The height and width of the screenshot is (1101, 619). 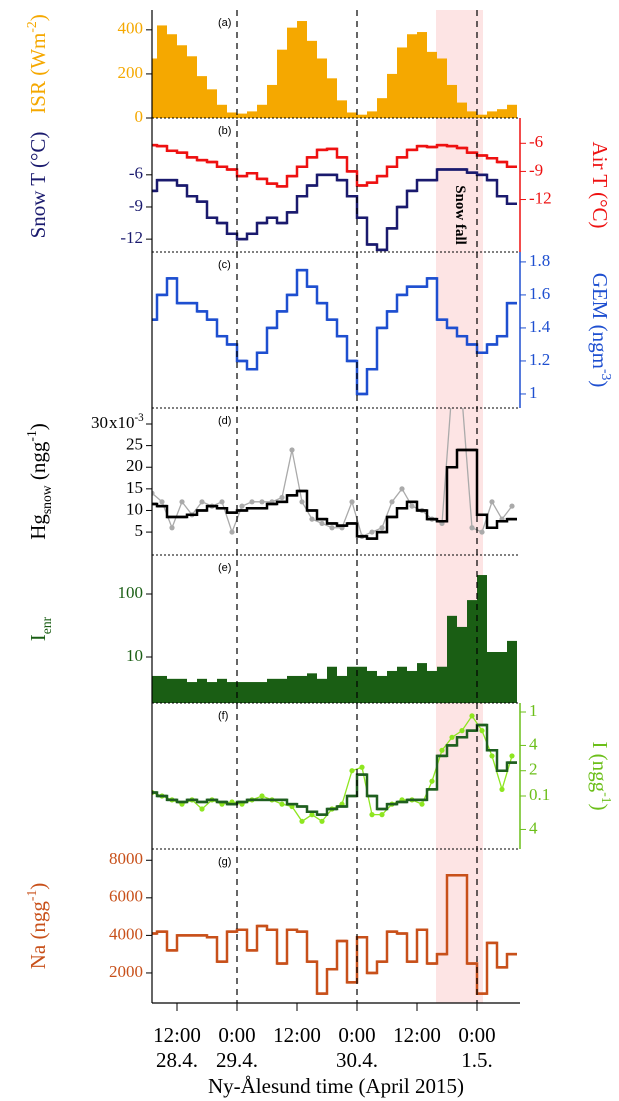 I want to click on y2-tick-label: 1.2, so click(x=539, y=359).